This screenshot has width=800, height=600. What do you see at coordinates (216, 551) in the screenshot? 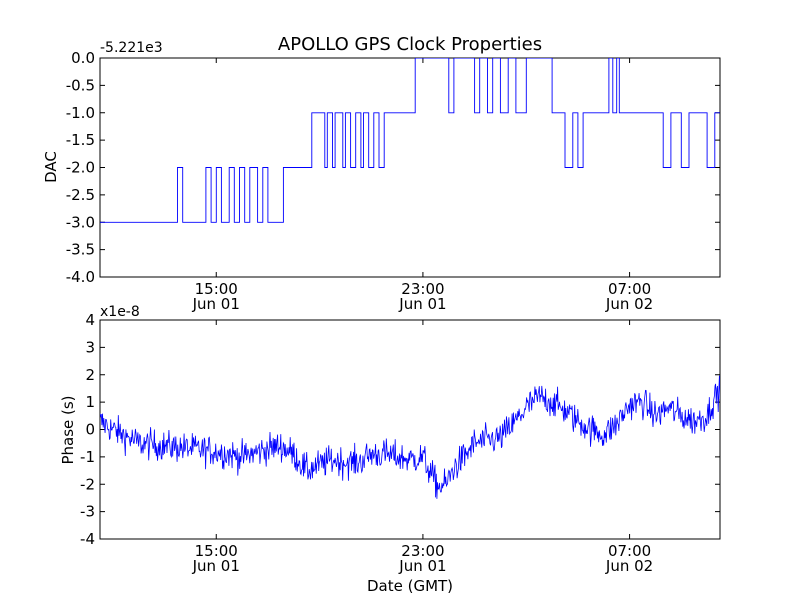
I see `phase-xtick-time-label: 15:00` at bounding box center [216, 551].